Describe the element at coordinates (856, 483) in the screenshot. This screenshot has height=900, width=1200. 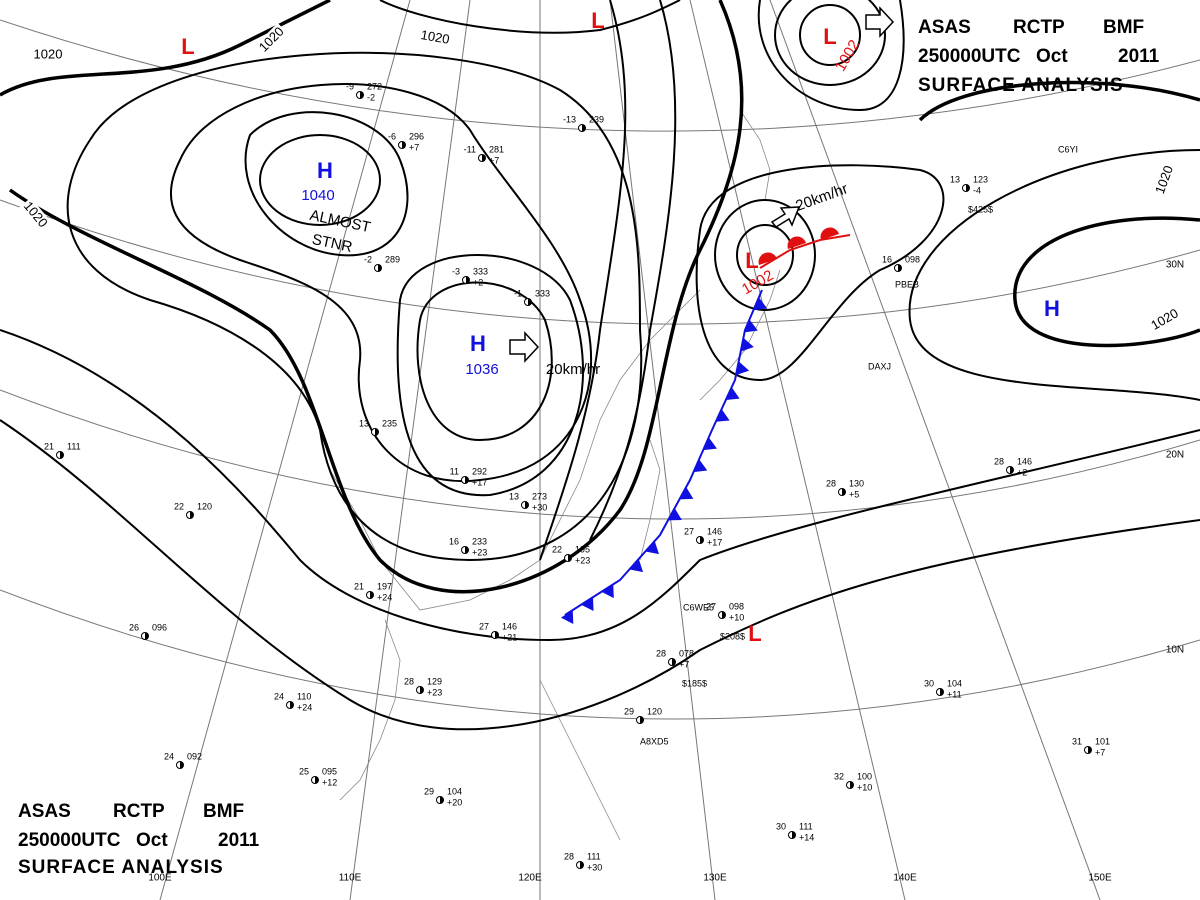
I see `station-pressure: 130` at that location.